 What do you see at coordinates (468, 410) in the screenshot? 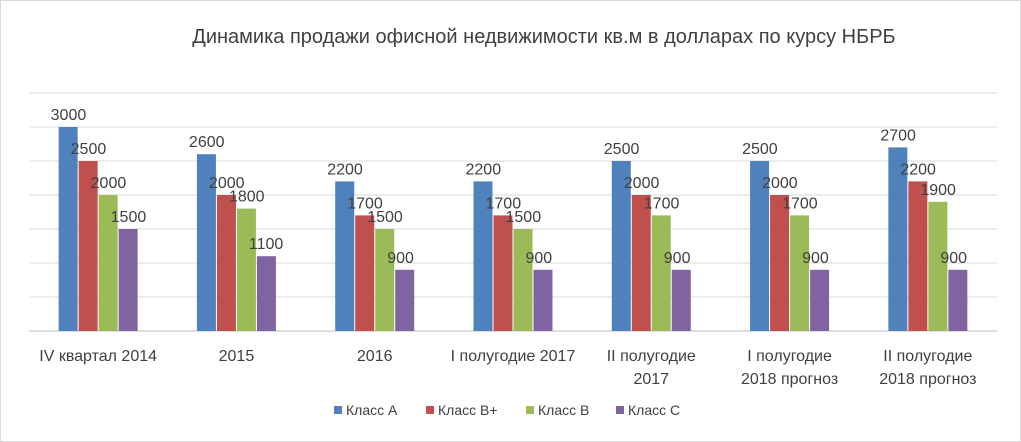
I see `legend-label: Класс B+` at bounding box center [468, 410].